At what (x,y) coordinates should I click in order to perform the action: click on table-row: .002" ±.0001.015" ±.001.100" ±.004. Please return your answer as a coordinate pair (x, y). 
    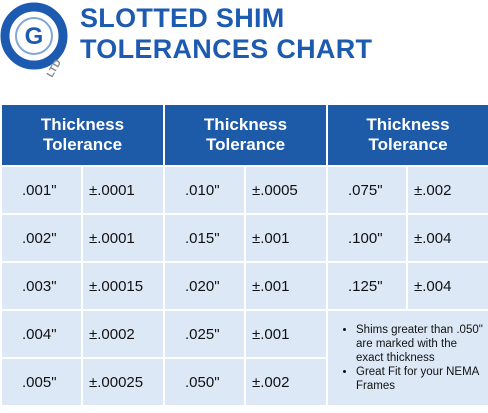
    Looking at the image, I should click on (244, 238).